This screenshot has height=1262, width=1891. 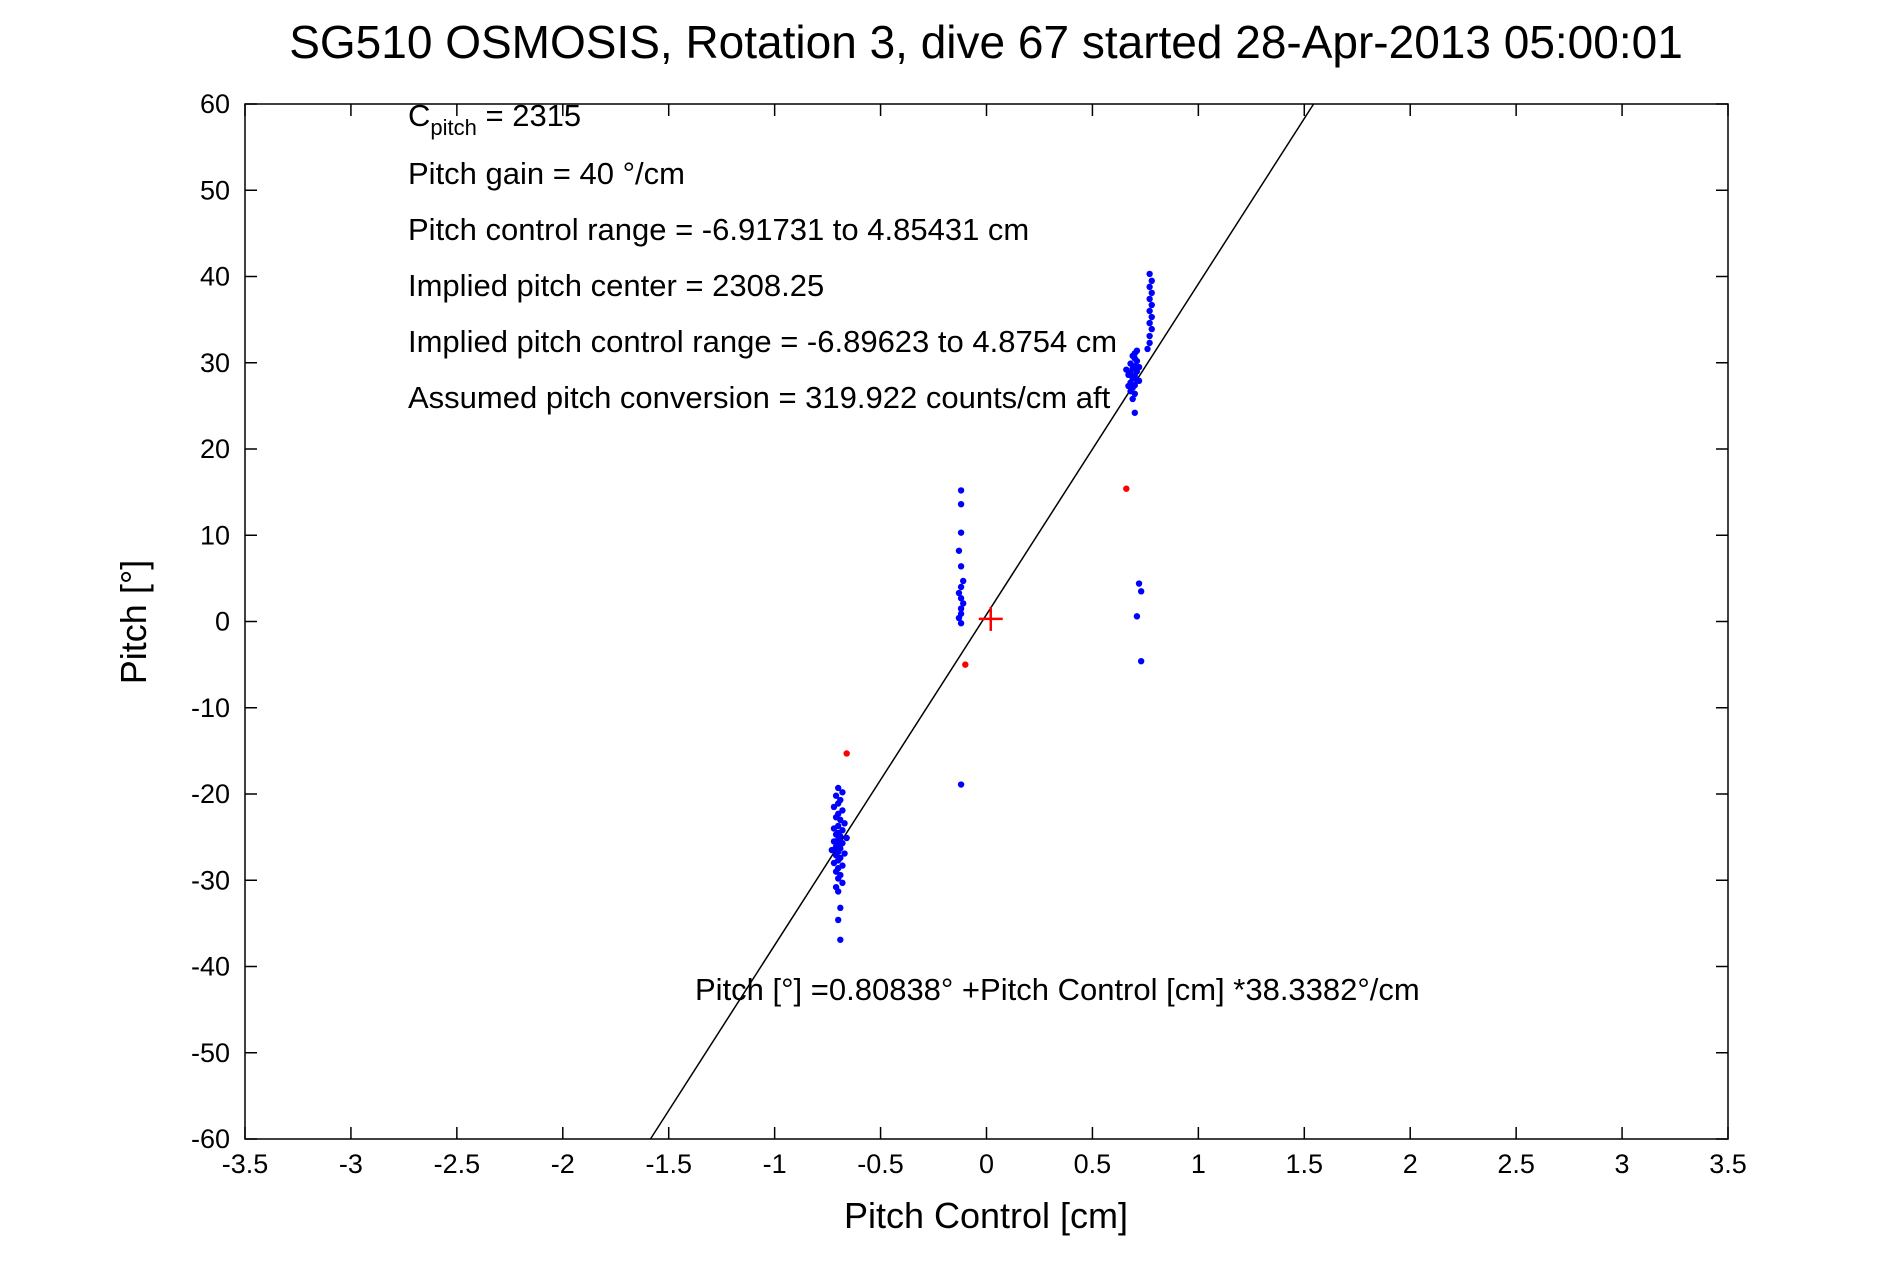 What do you see at coordinates (210, 794) in the screenshot?
I see `y-tick-label: -20` at bounding box center [210, 794].